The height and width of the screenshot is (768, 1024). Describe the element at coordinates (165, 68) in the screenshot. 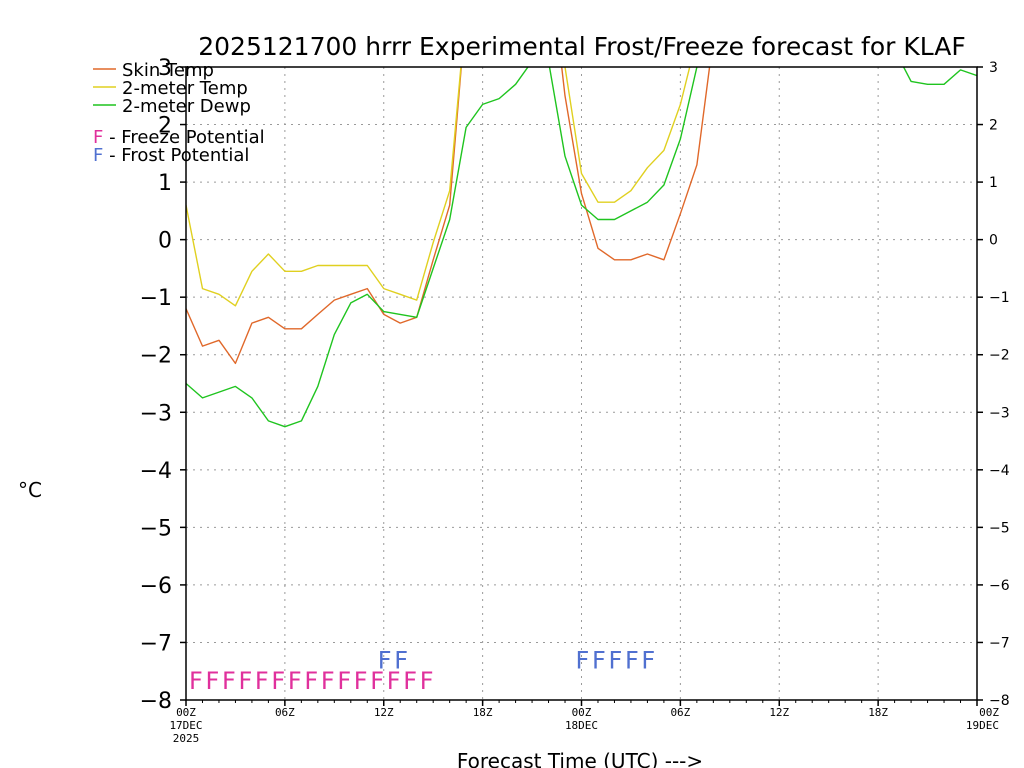

I see `y-tick-label-left: 3` at that location.